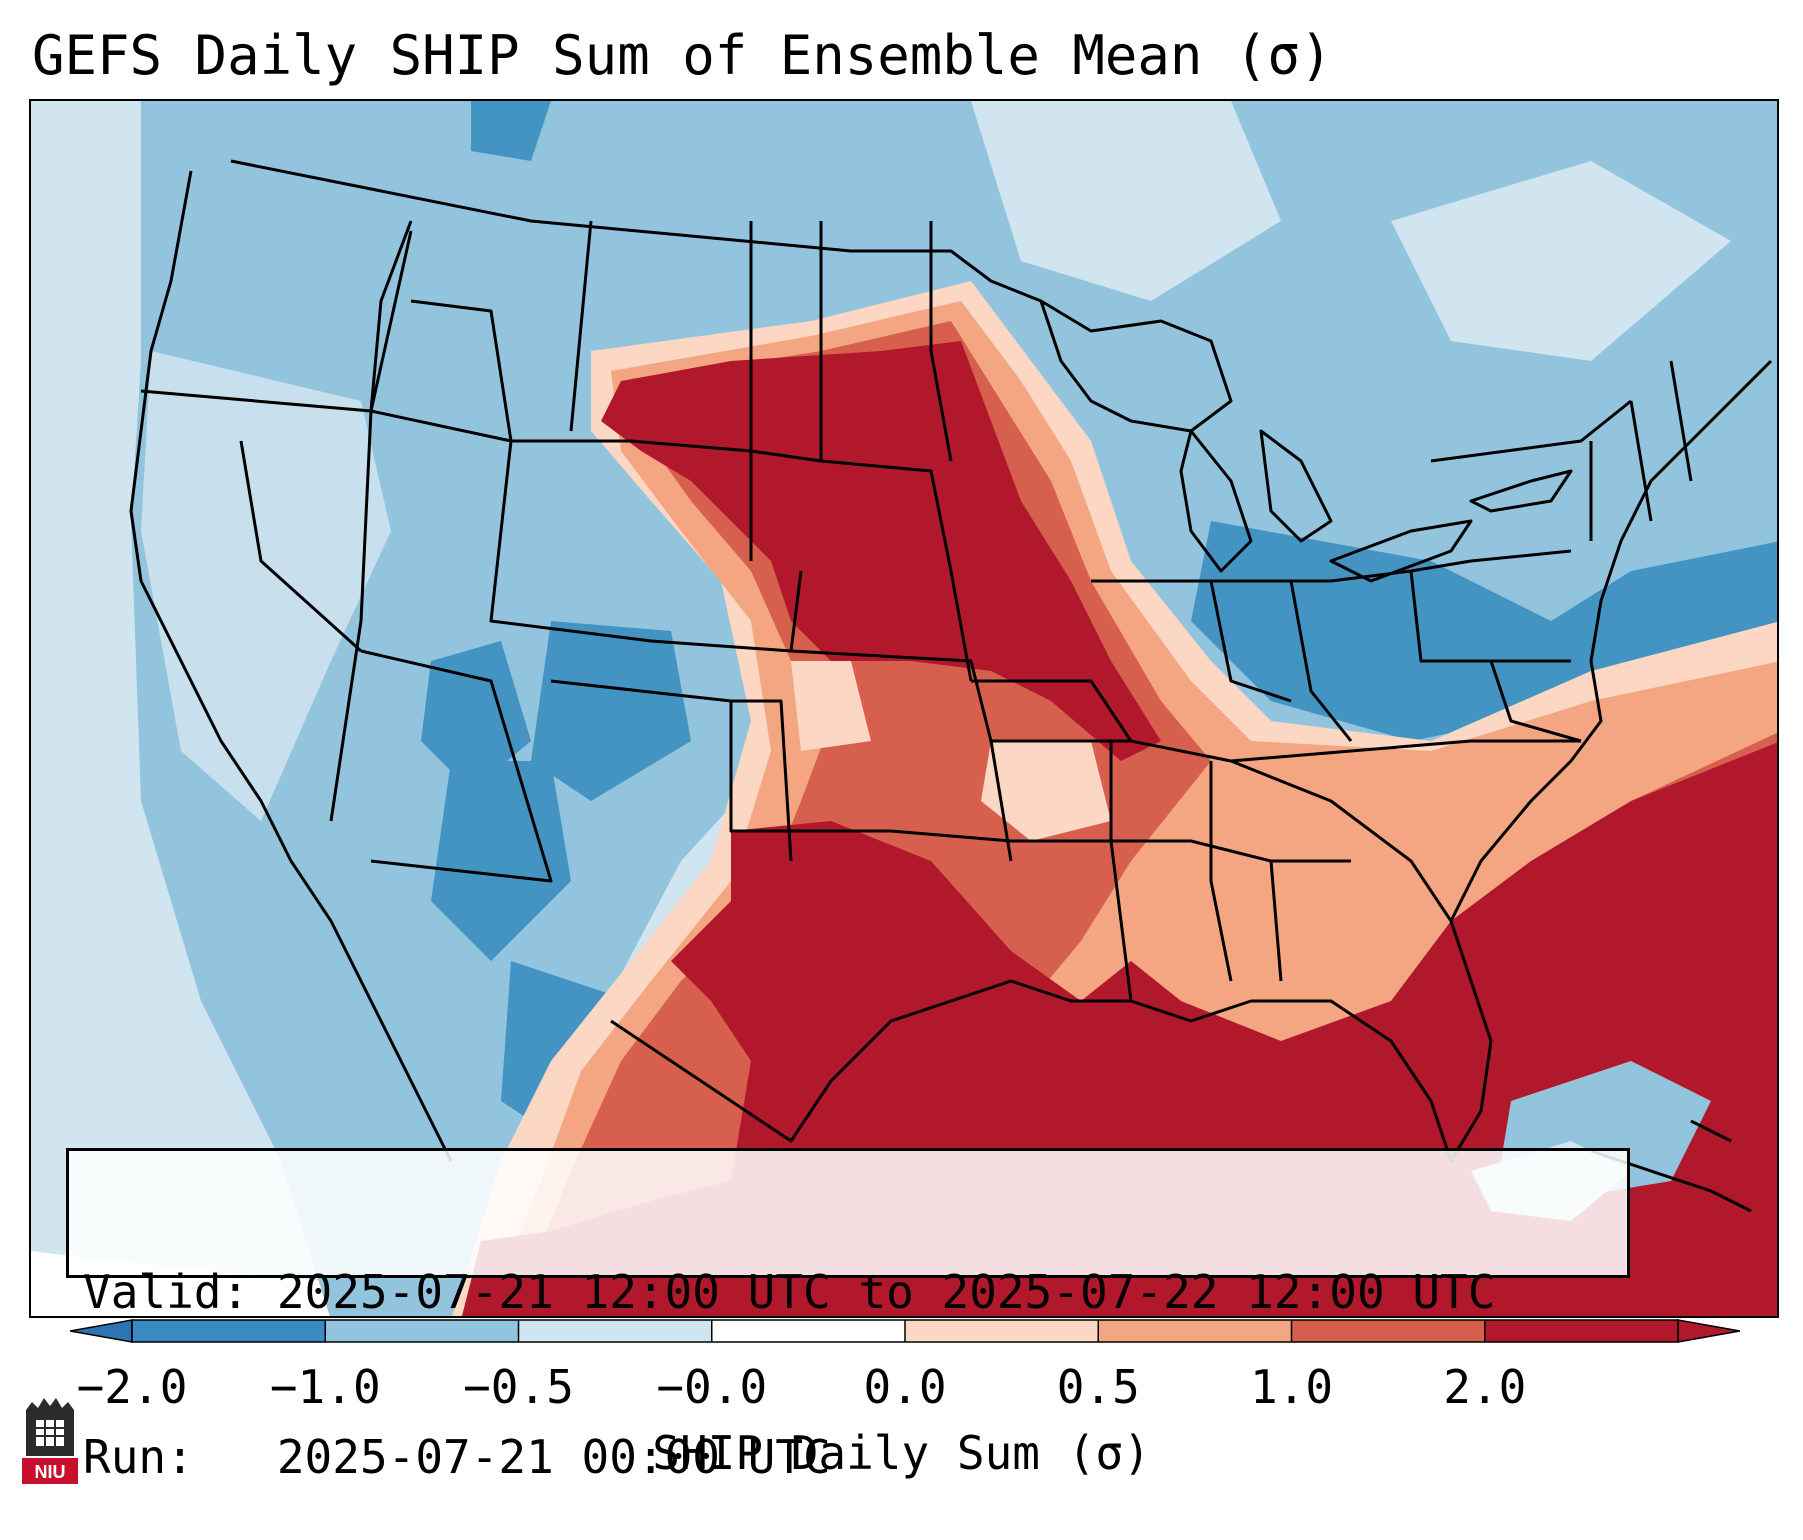 This screenshot has width=1803, height=1540. What do you see at coordinates (682, 55) in the screenshot?
I see `chart-title: GEFS Daily SHIP Sum of Ensemble Mean (σ)` at bounding box center [682, 55].